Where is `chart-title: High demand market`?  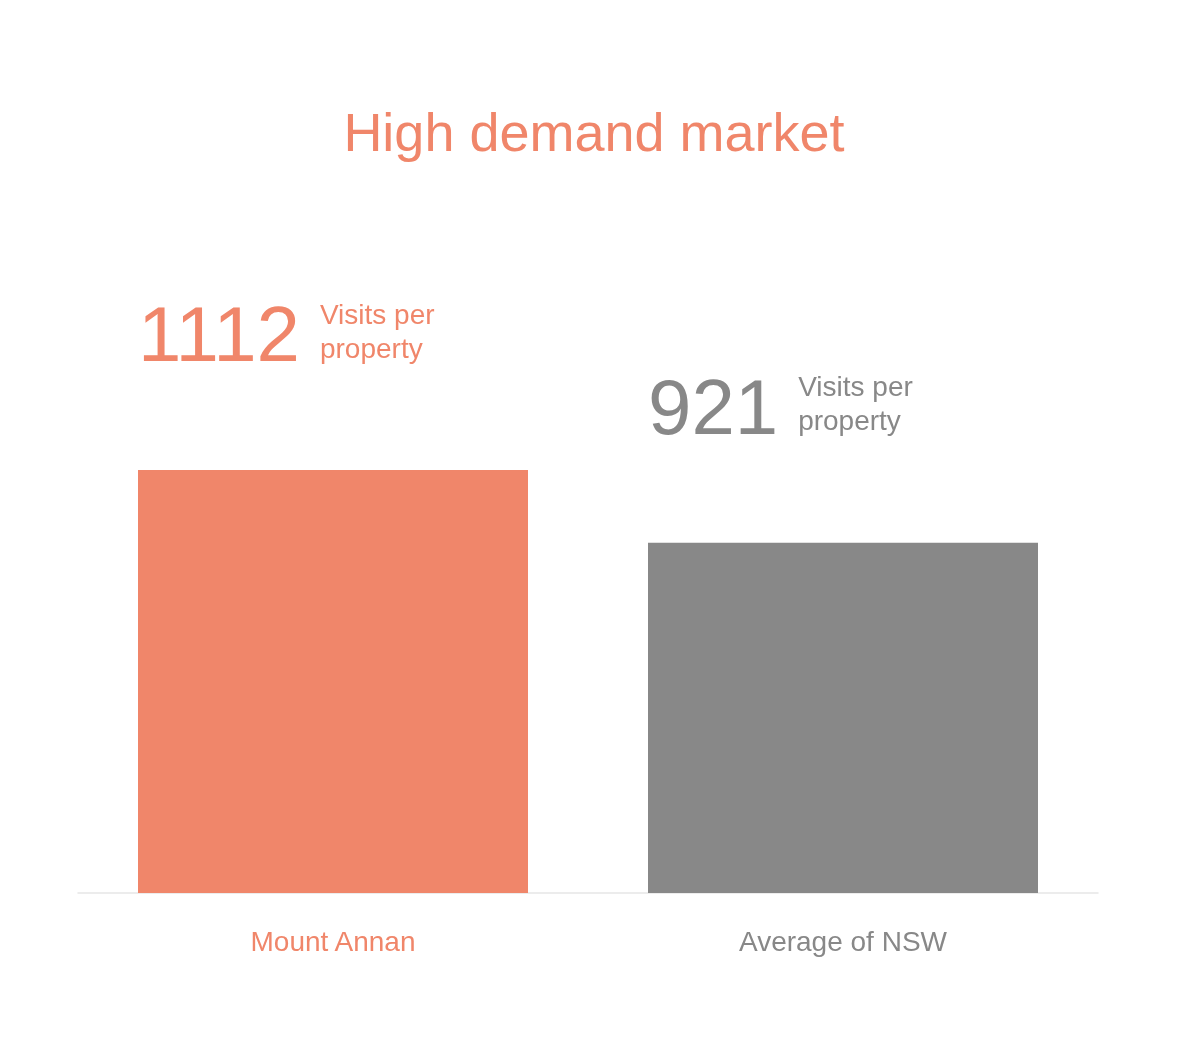 chart-title: High demand market is located at coordinates (594, 132).